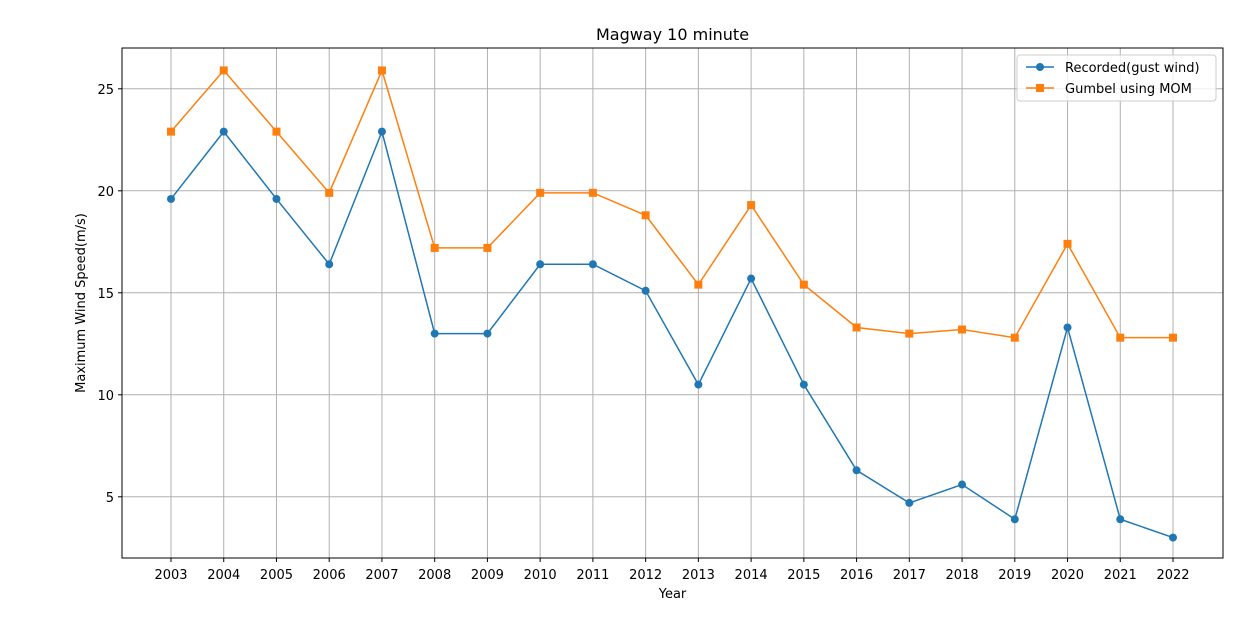 This screenshot has width=1252, height=635. I want to click on x-tick-label: 2011, so click(592, 575).